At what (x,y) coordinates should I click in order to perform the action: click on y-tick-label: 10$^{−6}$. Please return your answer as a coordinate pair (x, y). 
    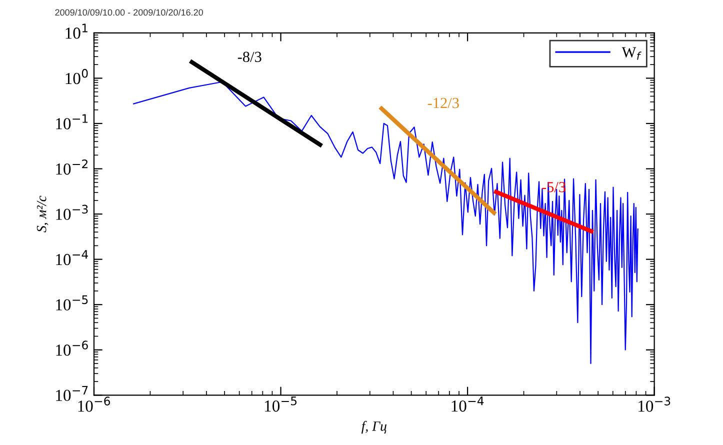
    Looking at the image, I should click on (72, 348).